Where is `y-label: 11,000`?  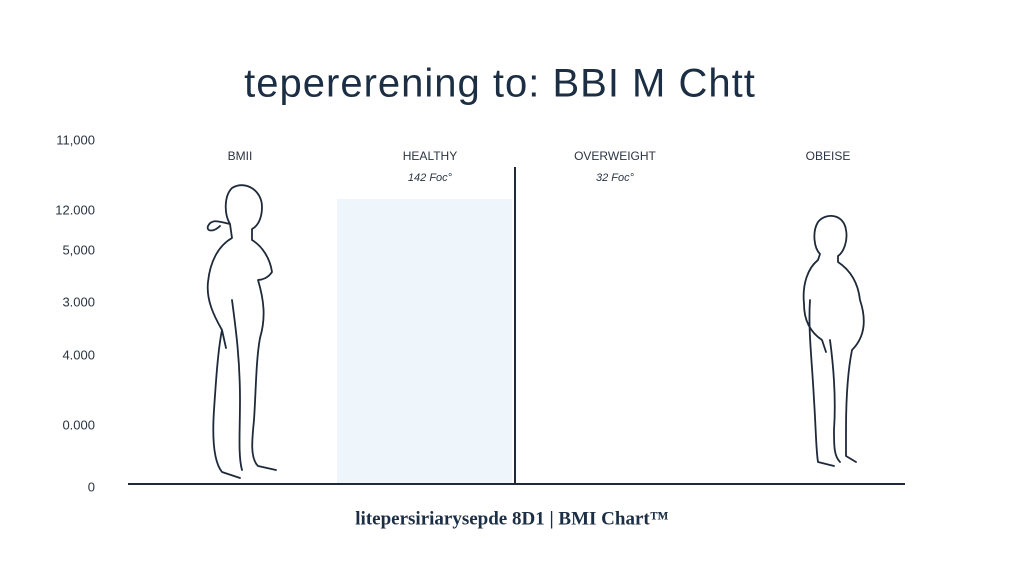
y-label: 11,000 is located at coordinates (75, 139).